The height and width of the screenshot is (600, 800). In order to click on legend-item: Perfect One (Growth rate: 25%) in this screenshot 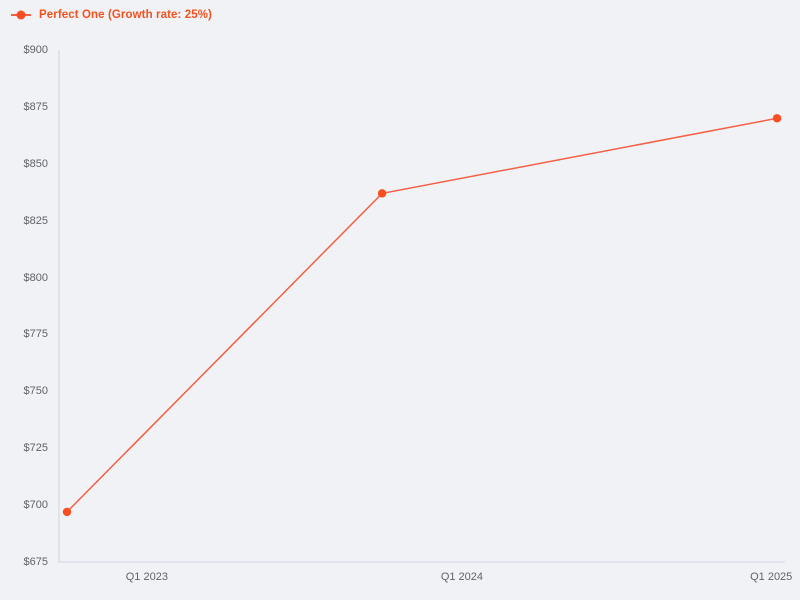, I will do `click(111, 15)`.